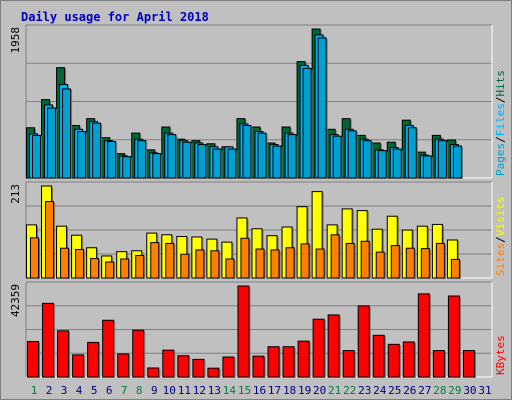  I want to click on bar-pages-day-7-fill, so click(127, 167).